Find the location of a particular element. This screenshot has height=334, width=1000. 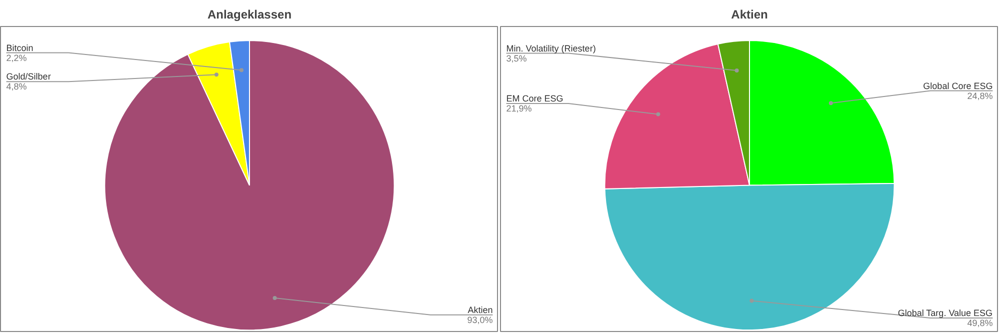

data-label: 21,9% is located at coordinates (519, 109).